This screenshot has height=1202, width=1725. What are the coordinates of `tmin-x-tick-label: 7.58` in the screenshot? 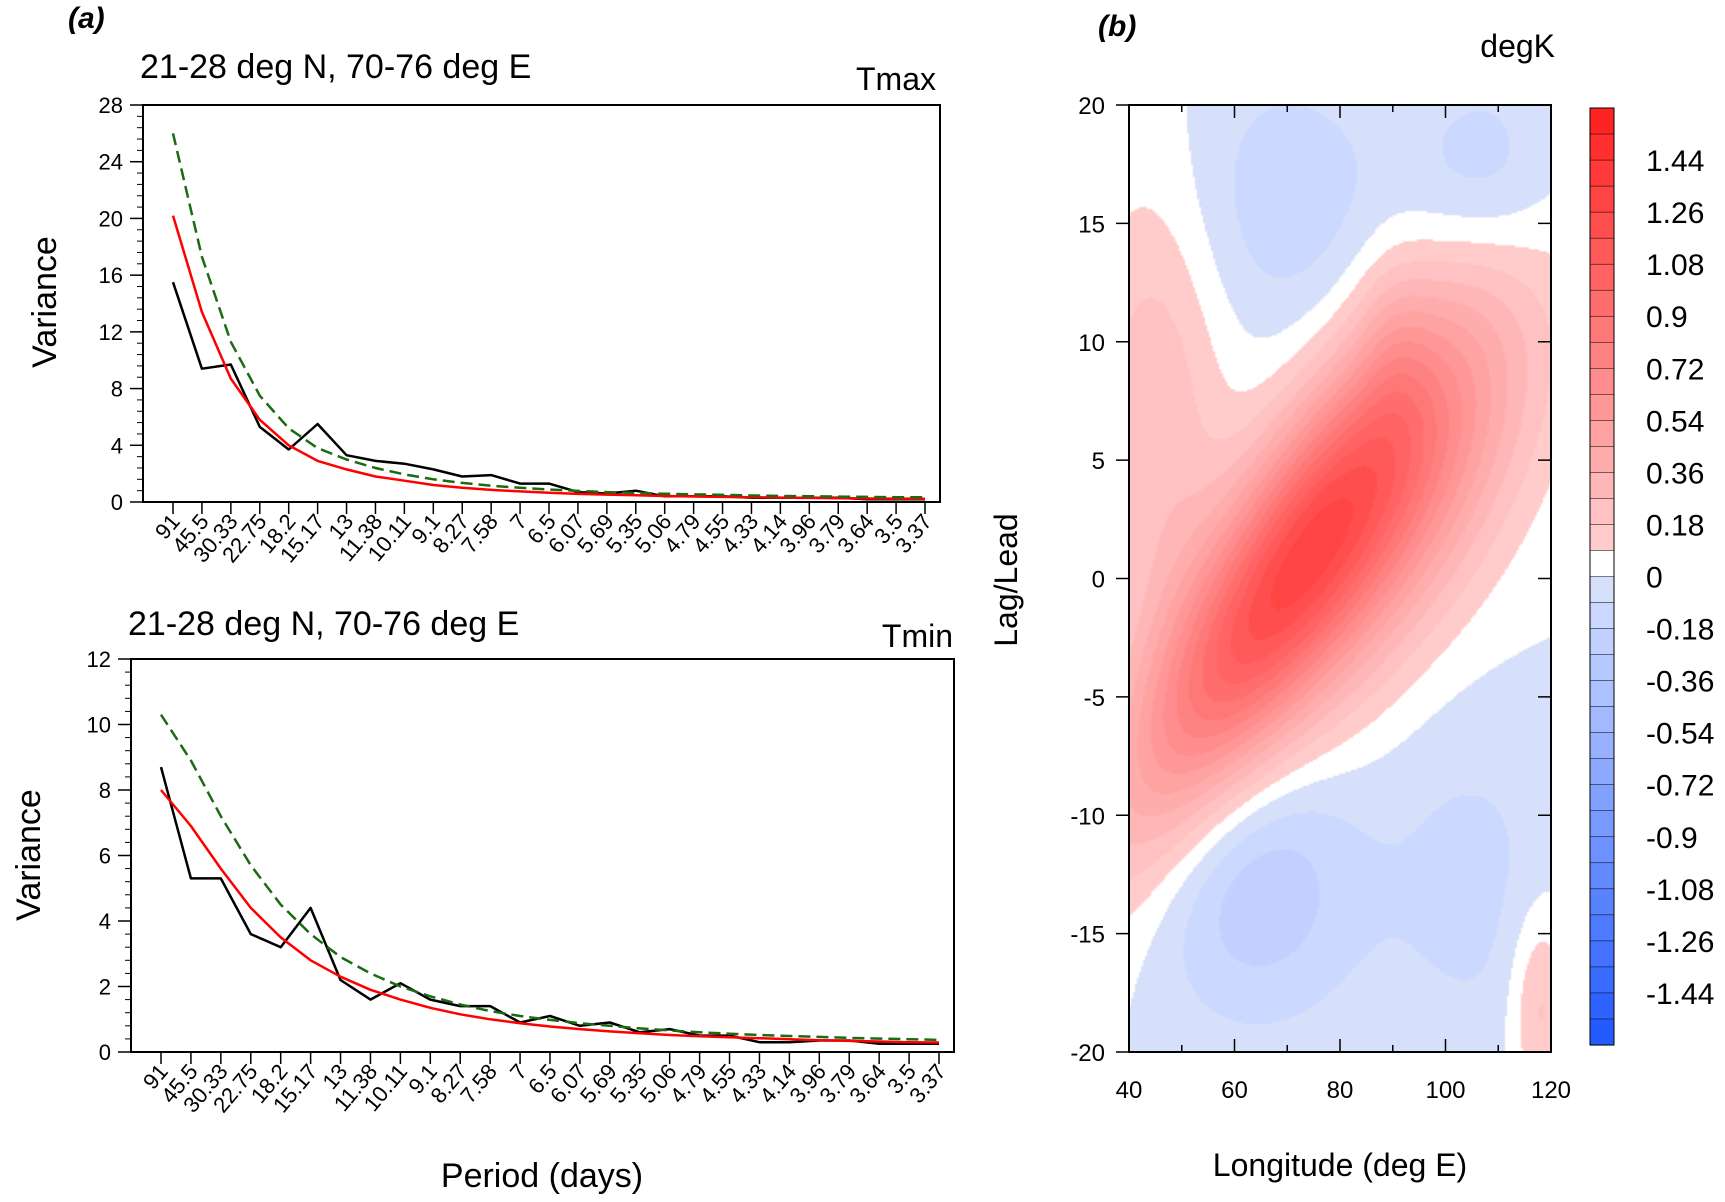 It's located at (478, 1083).